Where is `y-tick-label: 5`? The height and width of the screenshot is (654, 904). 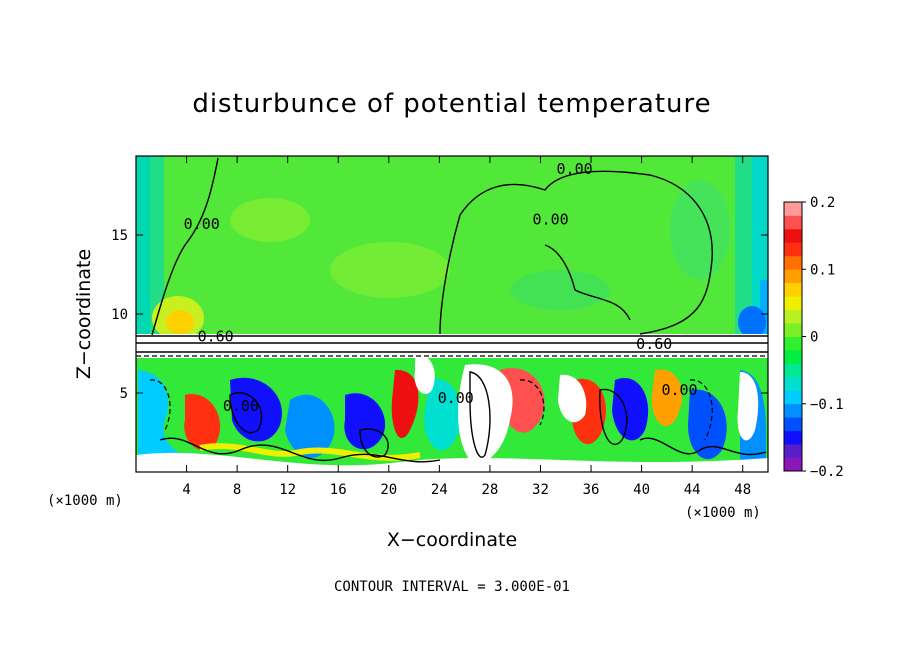
y-tick-label: 5 is located at coordinates (124, 394).